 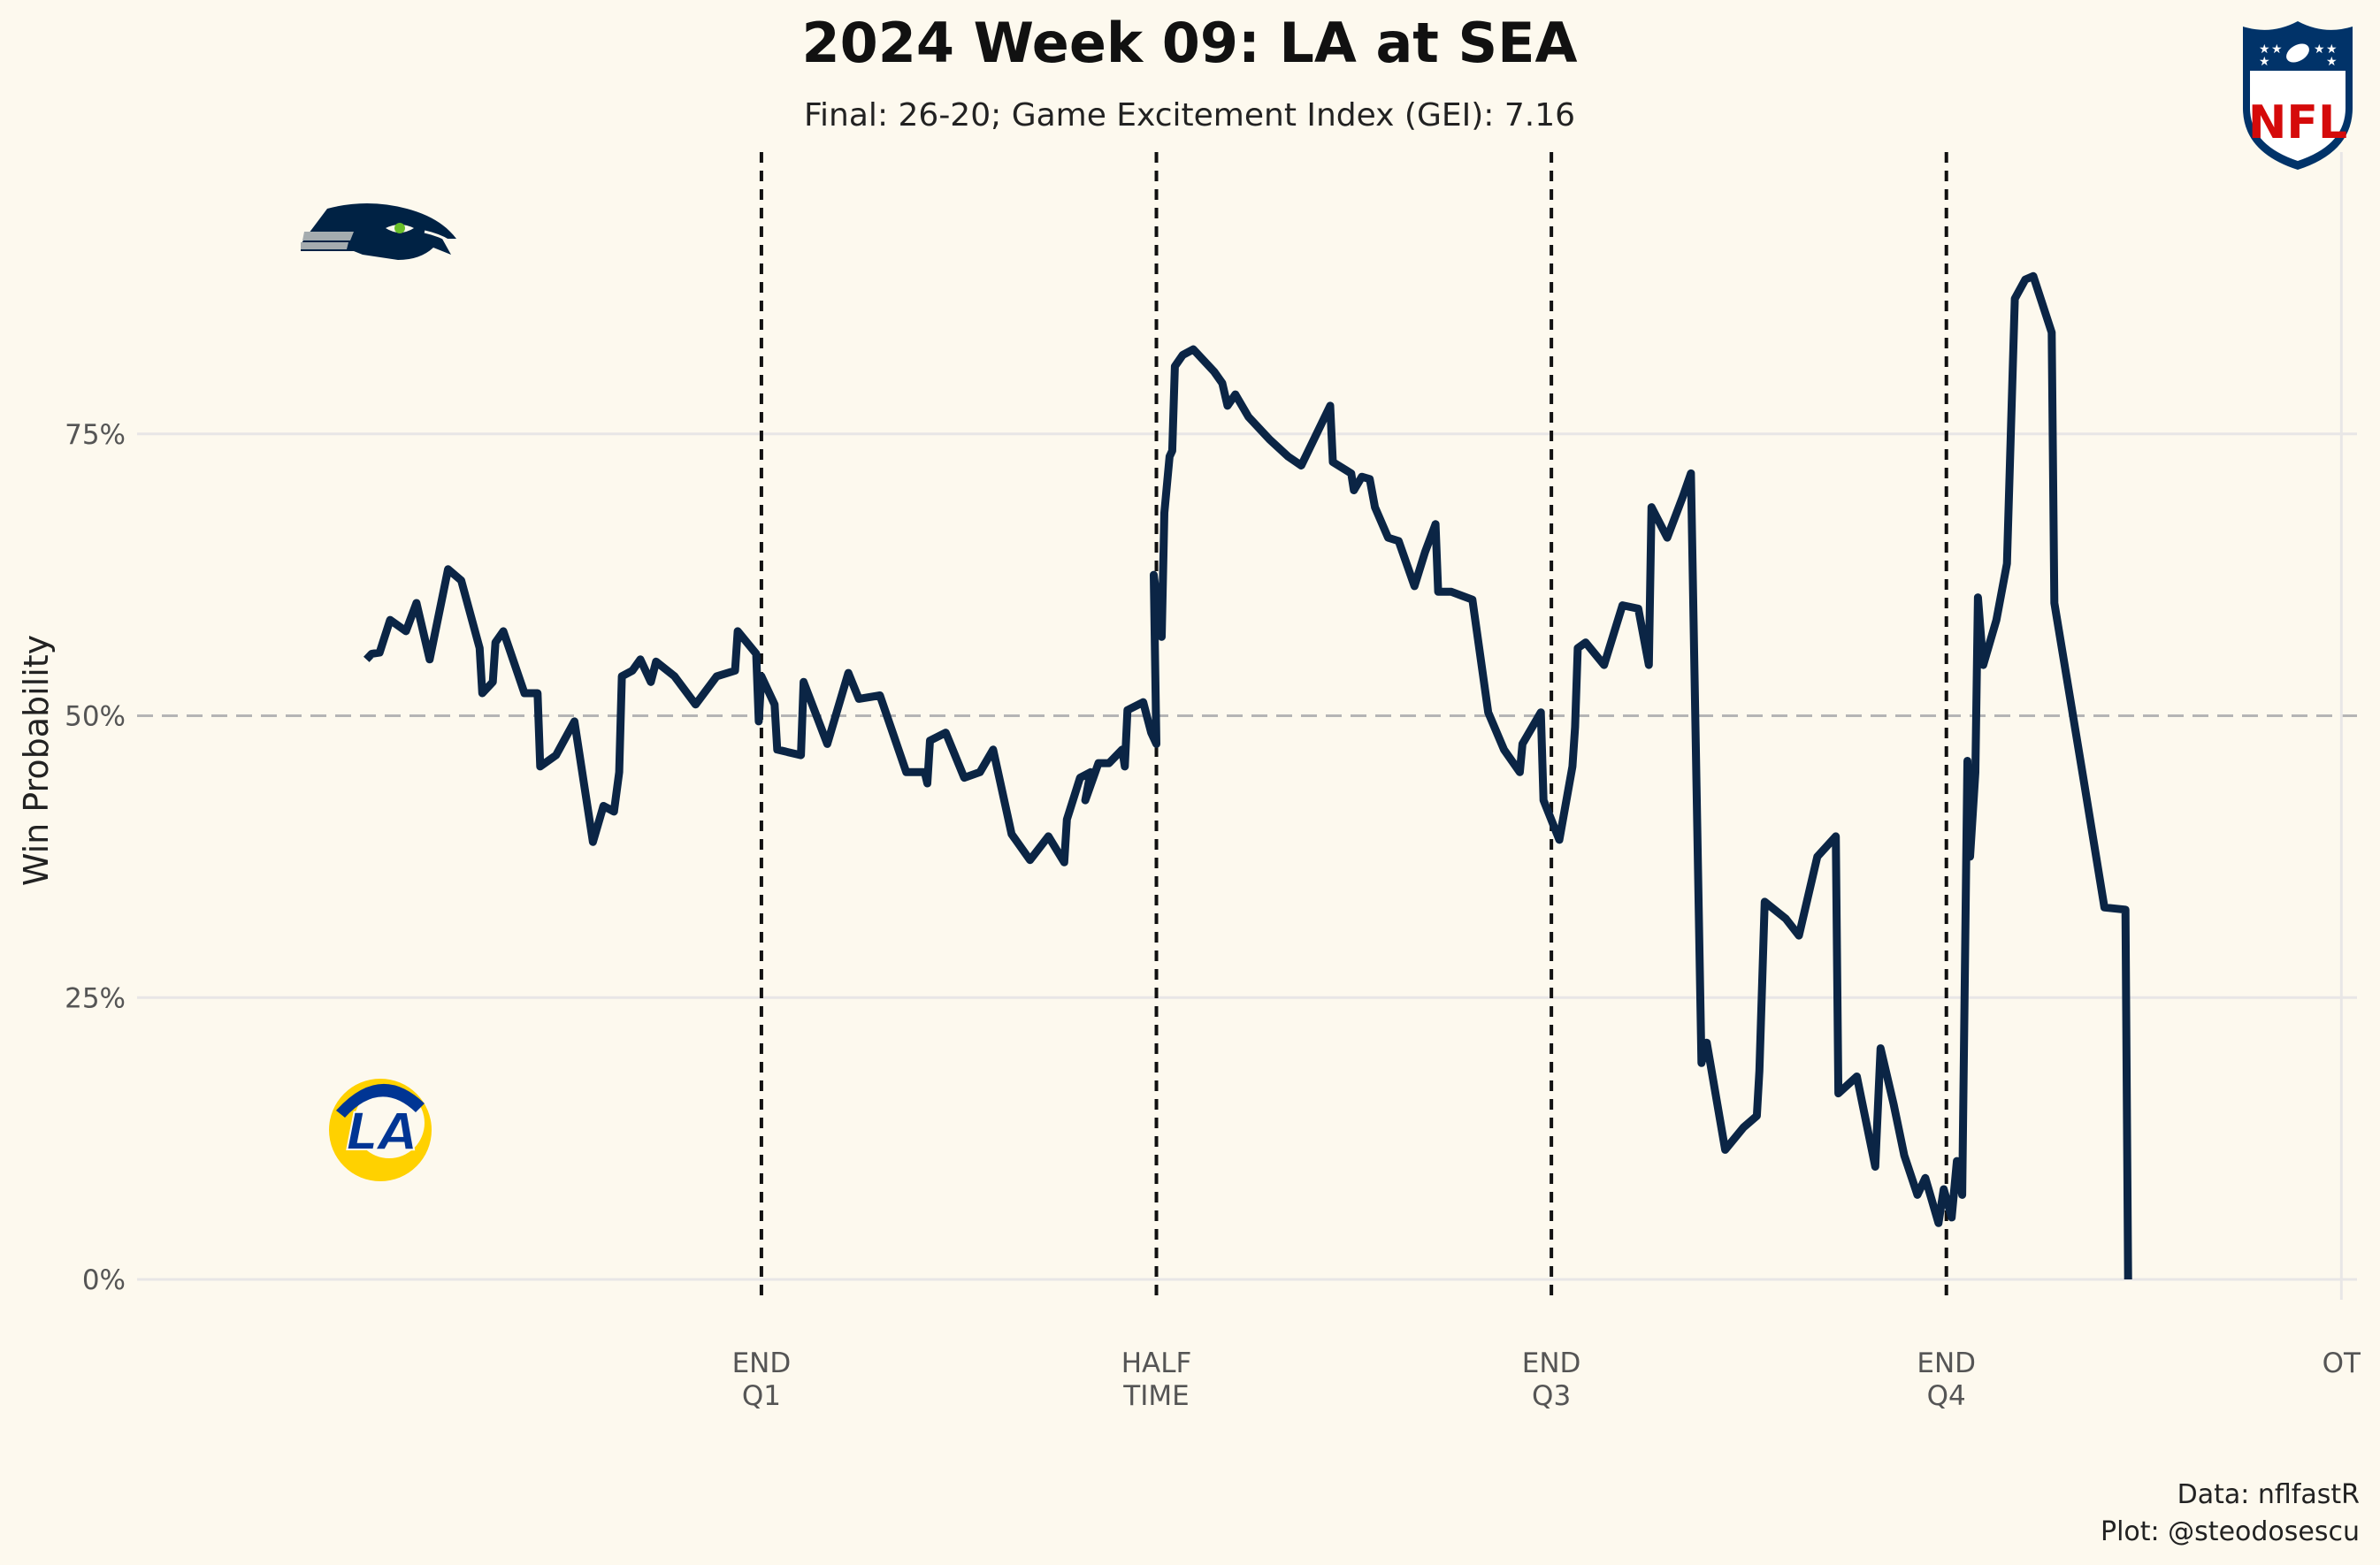 I want to click on y-tick-label: 25%, so click(x=95, y=998).